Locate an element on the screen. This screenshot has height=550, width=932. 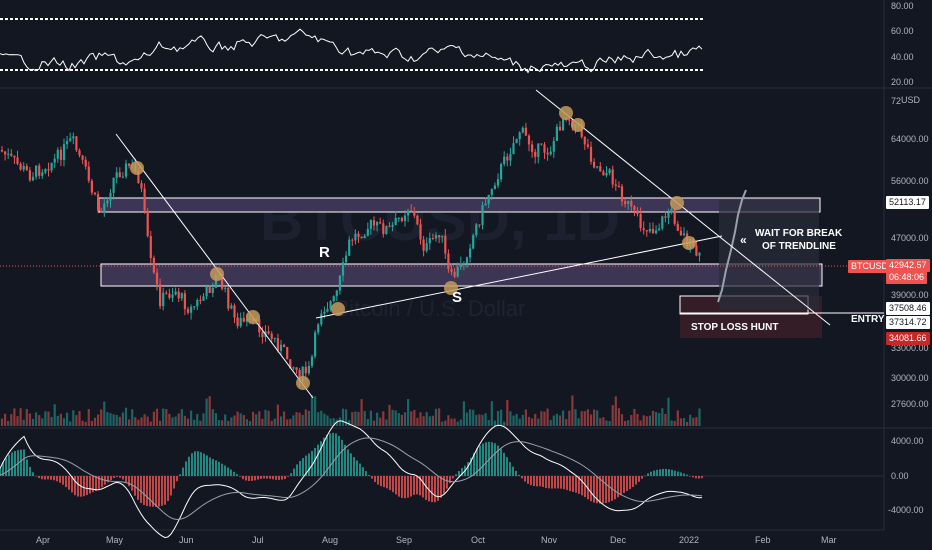
macd-axis: 4000.00 0.00 -4000.00 is located at coordinates (906, 475).